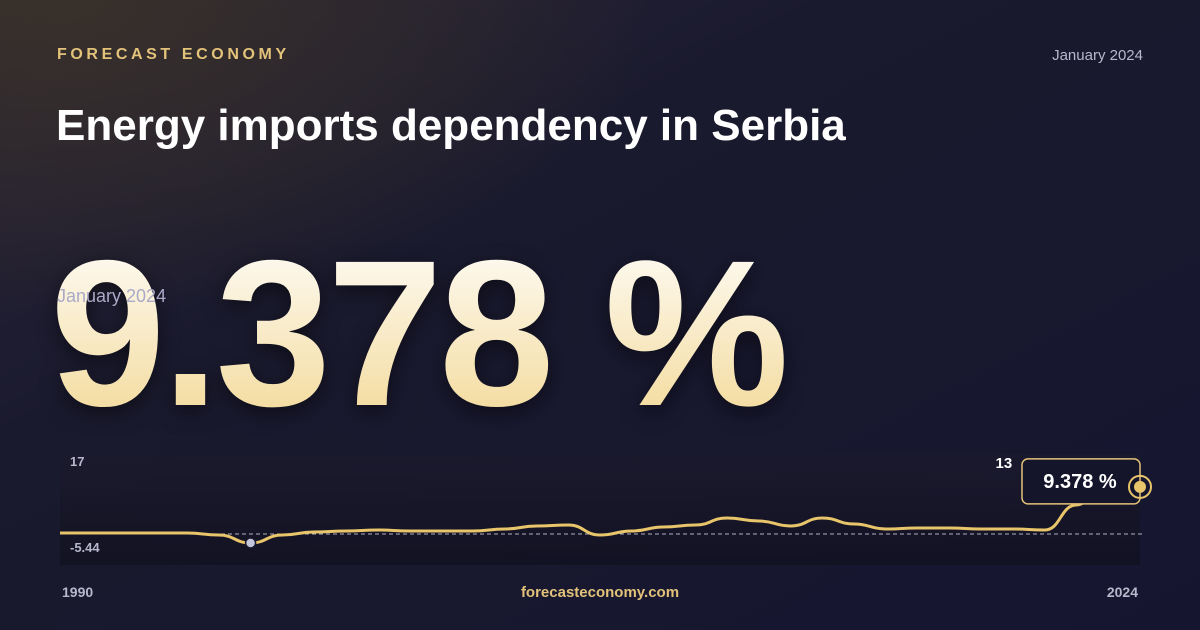  What do you see at coordinates (1004, 463) in the screenshot?
I see `max-label: 13` at bounding box center [1004, 463].